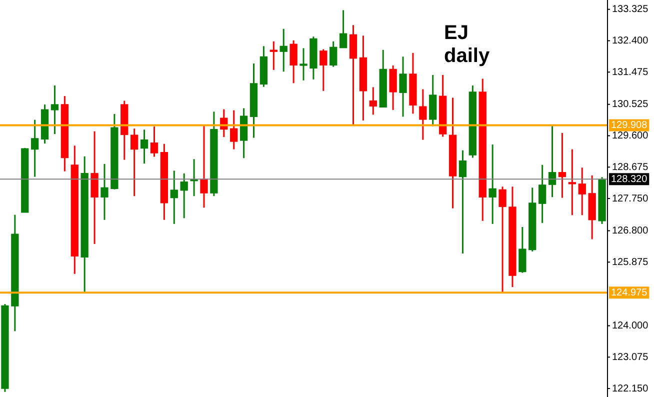  I want to click on y-tick-label: 130.525, so click(630, 104).